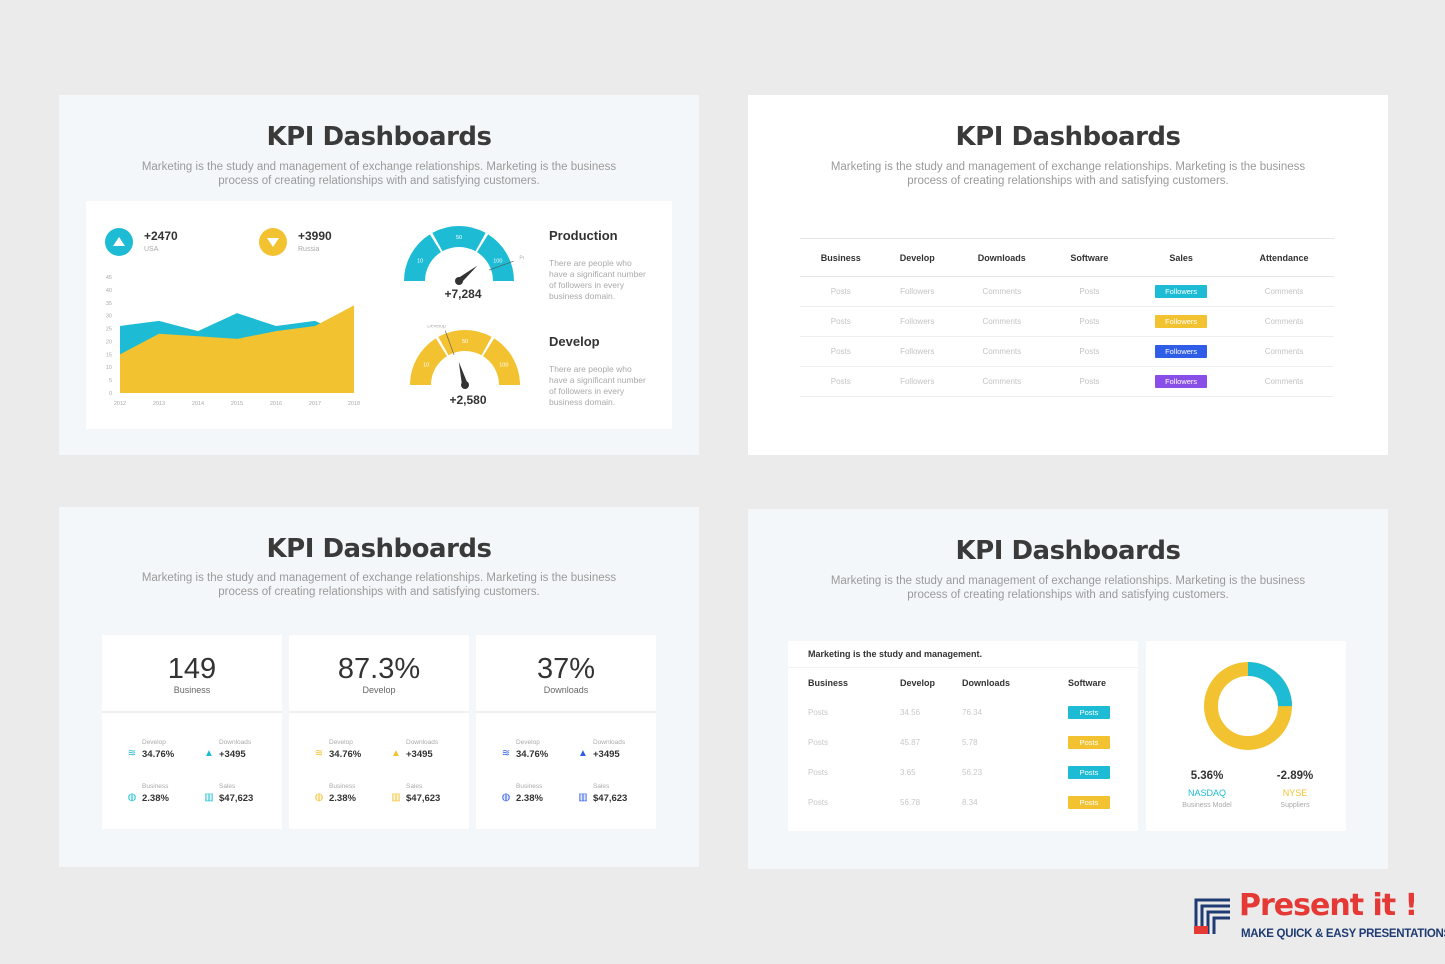 This screenshot has height=964, width=1445. What do you see at coordinates (1284, 257) in the screenshot?
I see `column-header: Attendance` at bounding box center [1284, 257].